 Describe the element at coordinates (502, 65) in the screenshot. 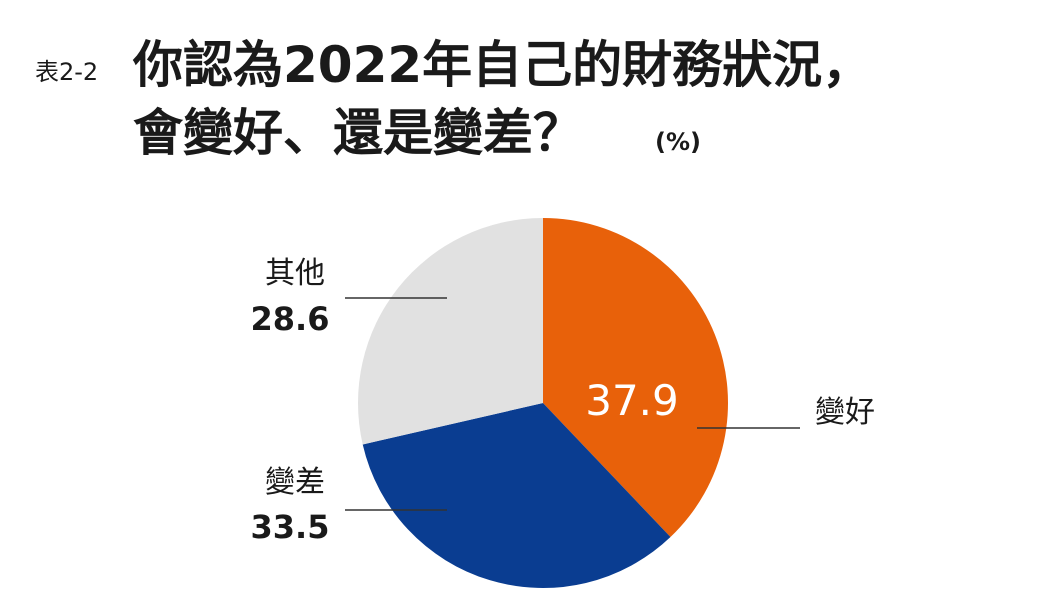

I see `chart-title: 你認為2022年自己的財務狀況，` at that location.